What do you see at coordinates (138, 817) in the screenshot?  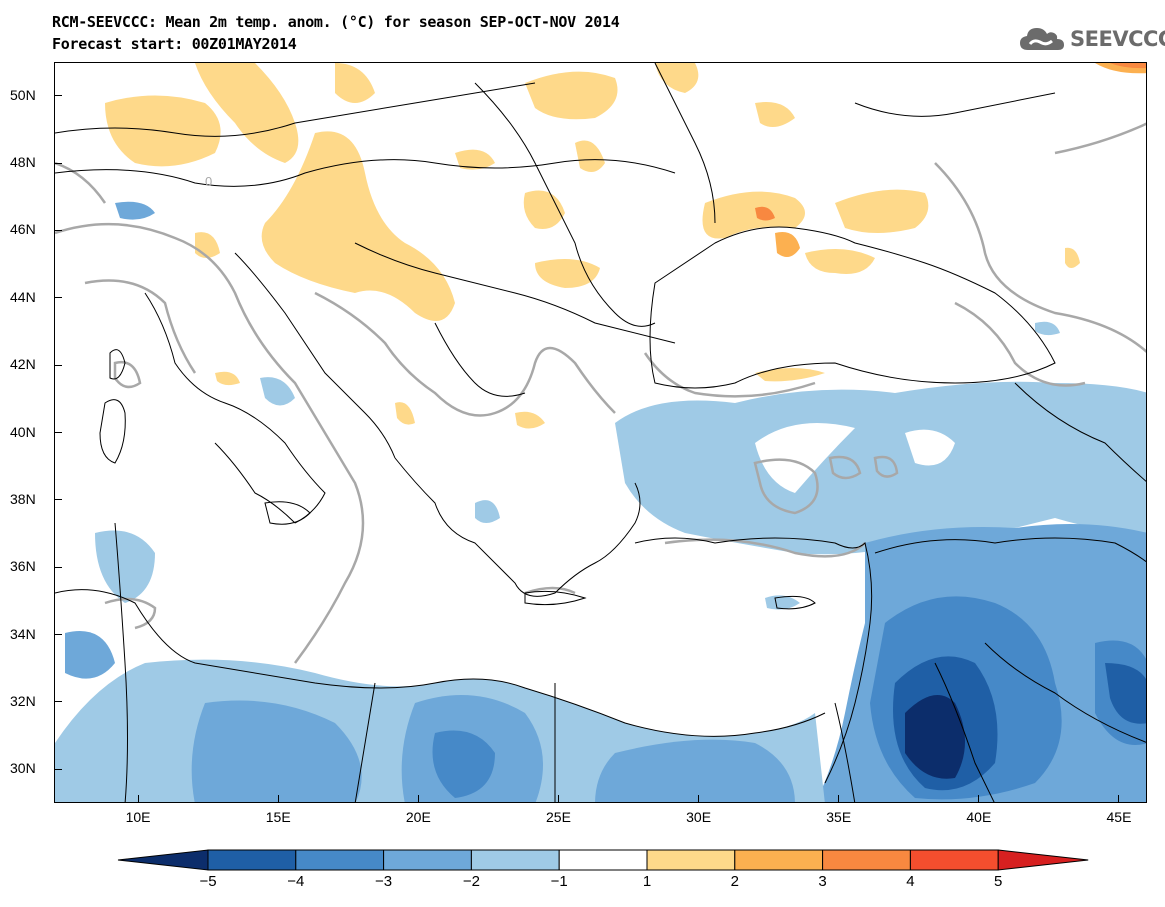 I see `lon-tick-label: 10E` at bounding box center [138, 817].